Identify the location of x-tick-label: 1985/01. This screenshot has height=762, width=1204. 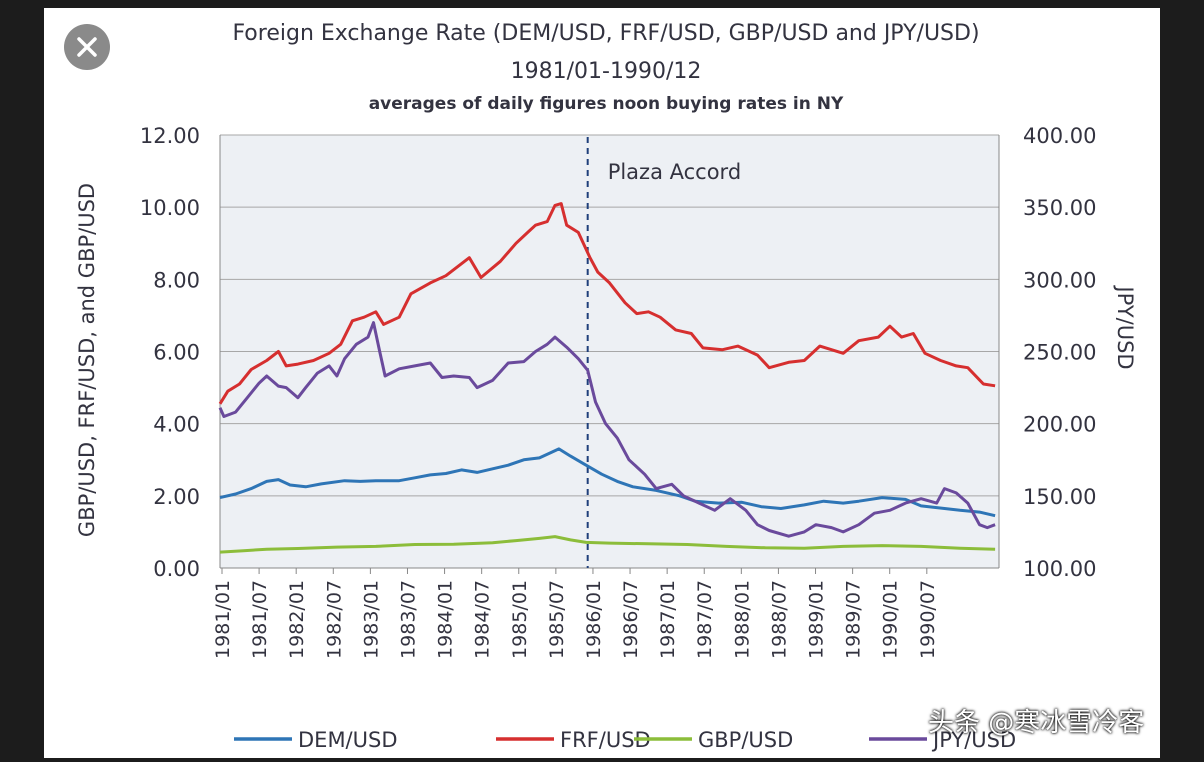
(520, 619).